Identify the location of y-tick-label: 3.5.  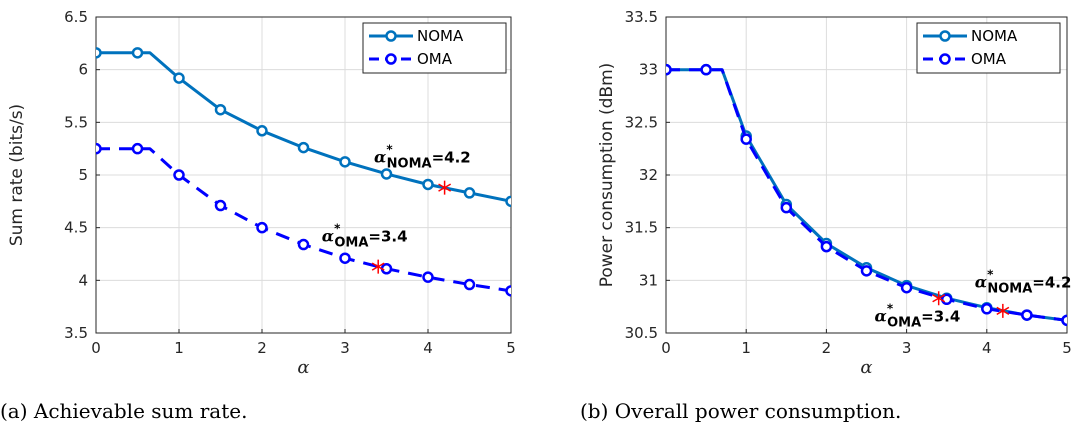
(76, 333).